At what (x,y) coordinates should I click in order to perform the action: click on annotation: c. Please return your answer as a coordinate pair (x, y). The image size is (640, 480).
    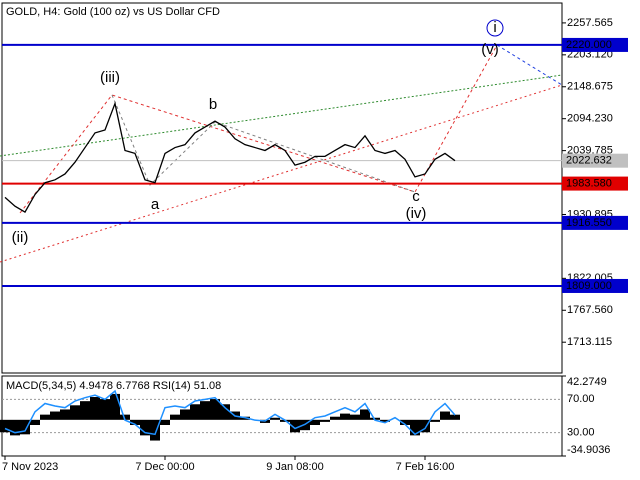
    Looking at the image, I should click on (416, 196).